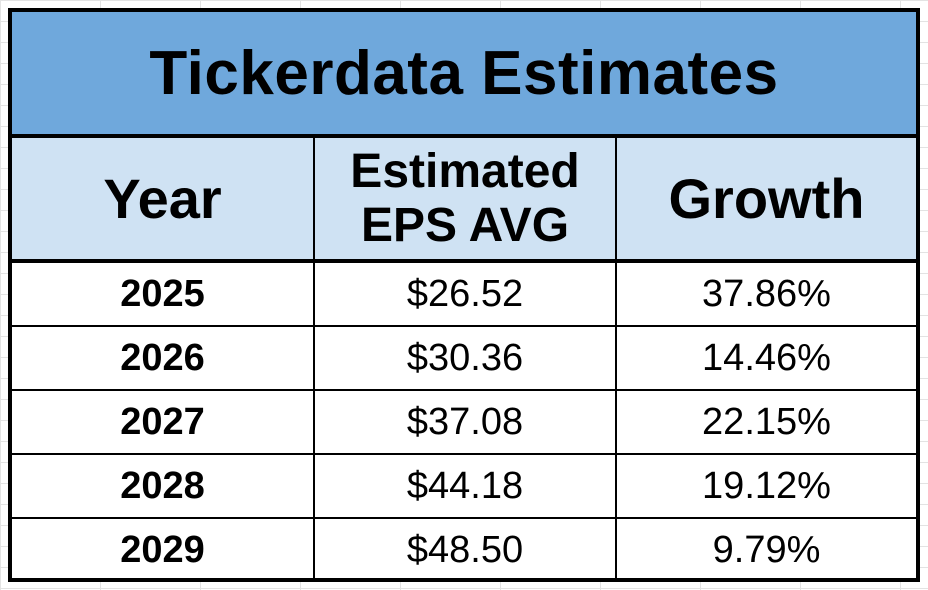 The width and height of the screenshot is (928, 590). I want to click on header-estimated-eps: Estimated EPS AVG, so click(465, 200).